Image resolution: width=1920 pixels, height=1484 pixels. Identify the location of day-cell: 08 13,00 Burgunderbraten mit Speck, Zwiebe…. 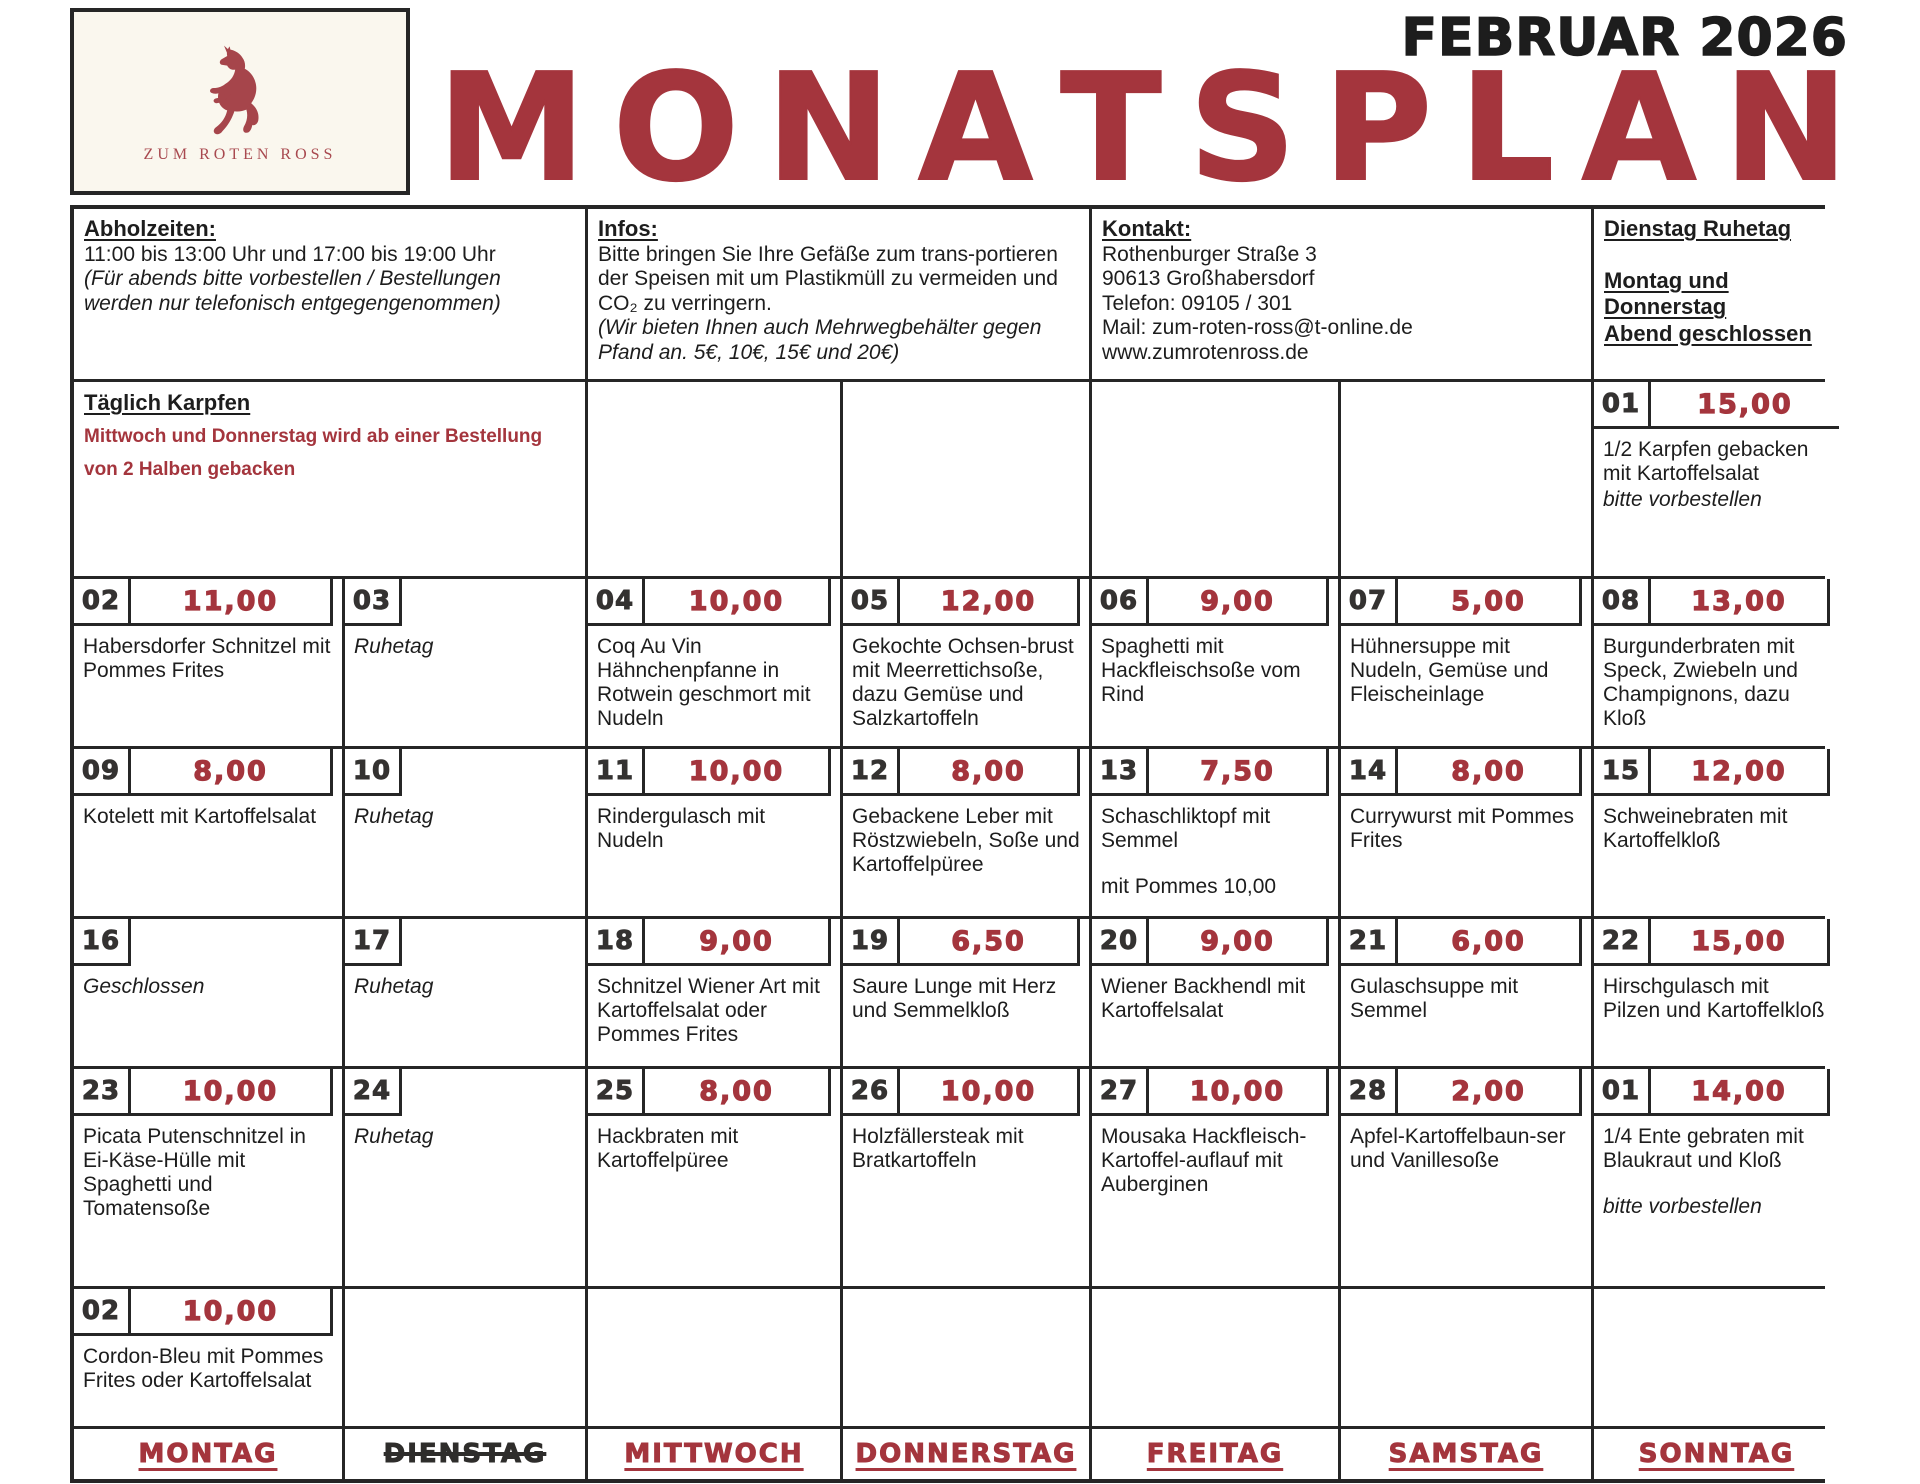
(1716, 662).